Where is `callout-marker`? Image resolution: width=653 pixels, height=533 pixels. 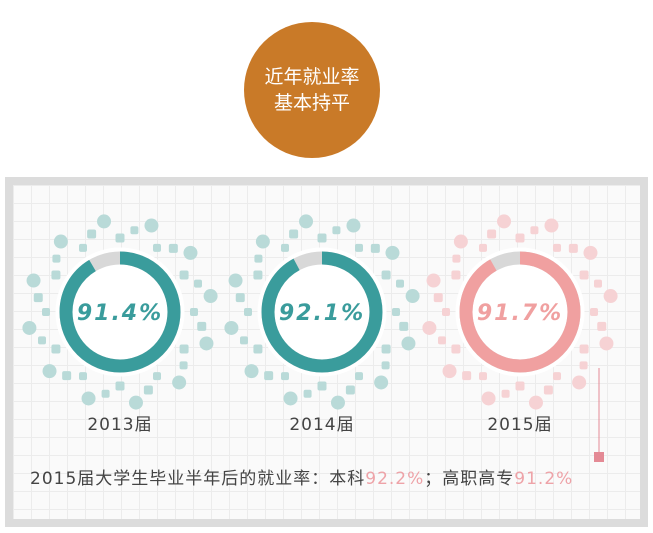
callout-marker is located at coordinates (599, 457).